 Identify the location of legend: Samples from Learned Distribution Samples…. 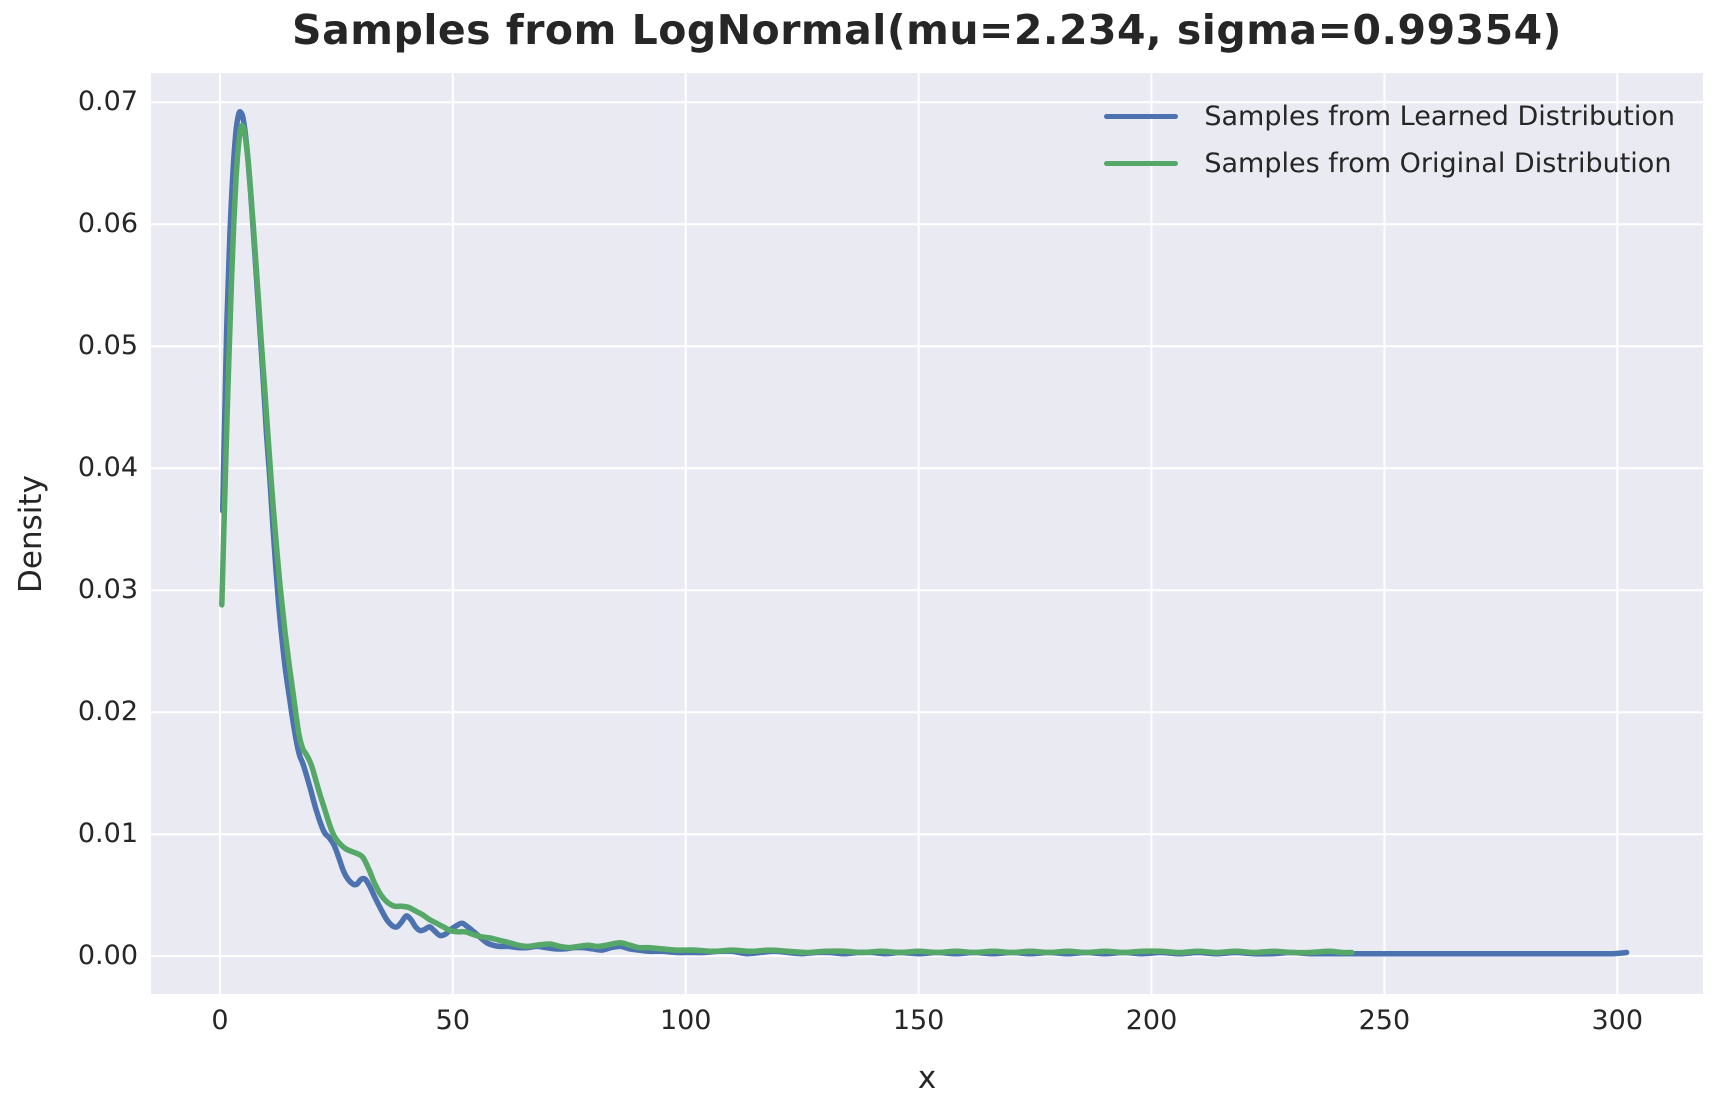
(1389, 140).